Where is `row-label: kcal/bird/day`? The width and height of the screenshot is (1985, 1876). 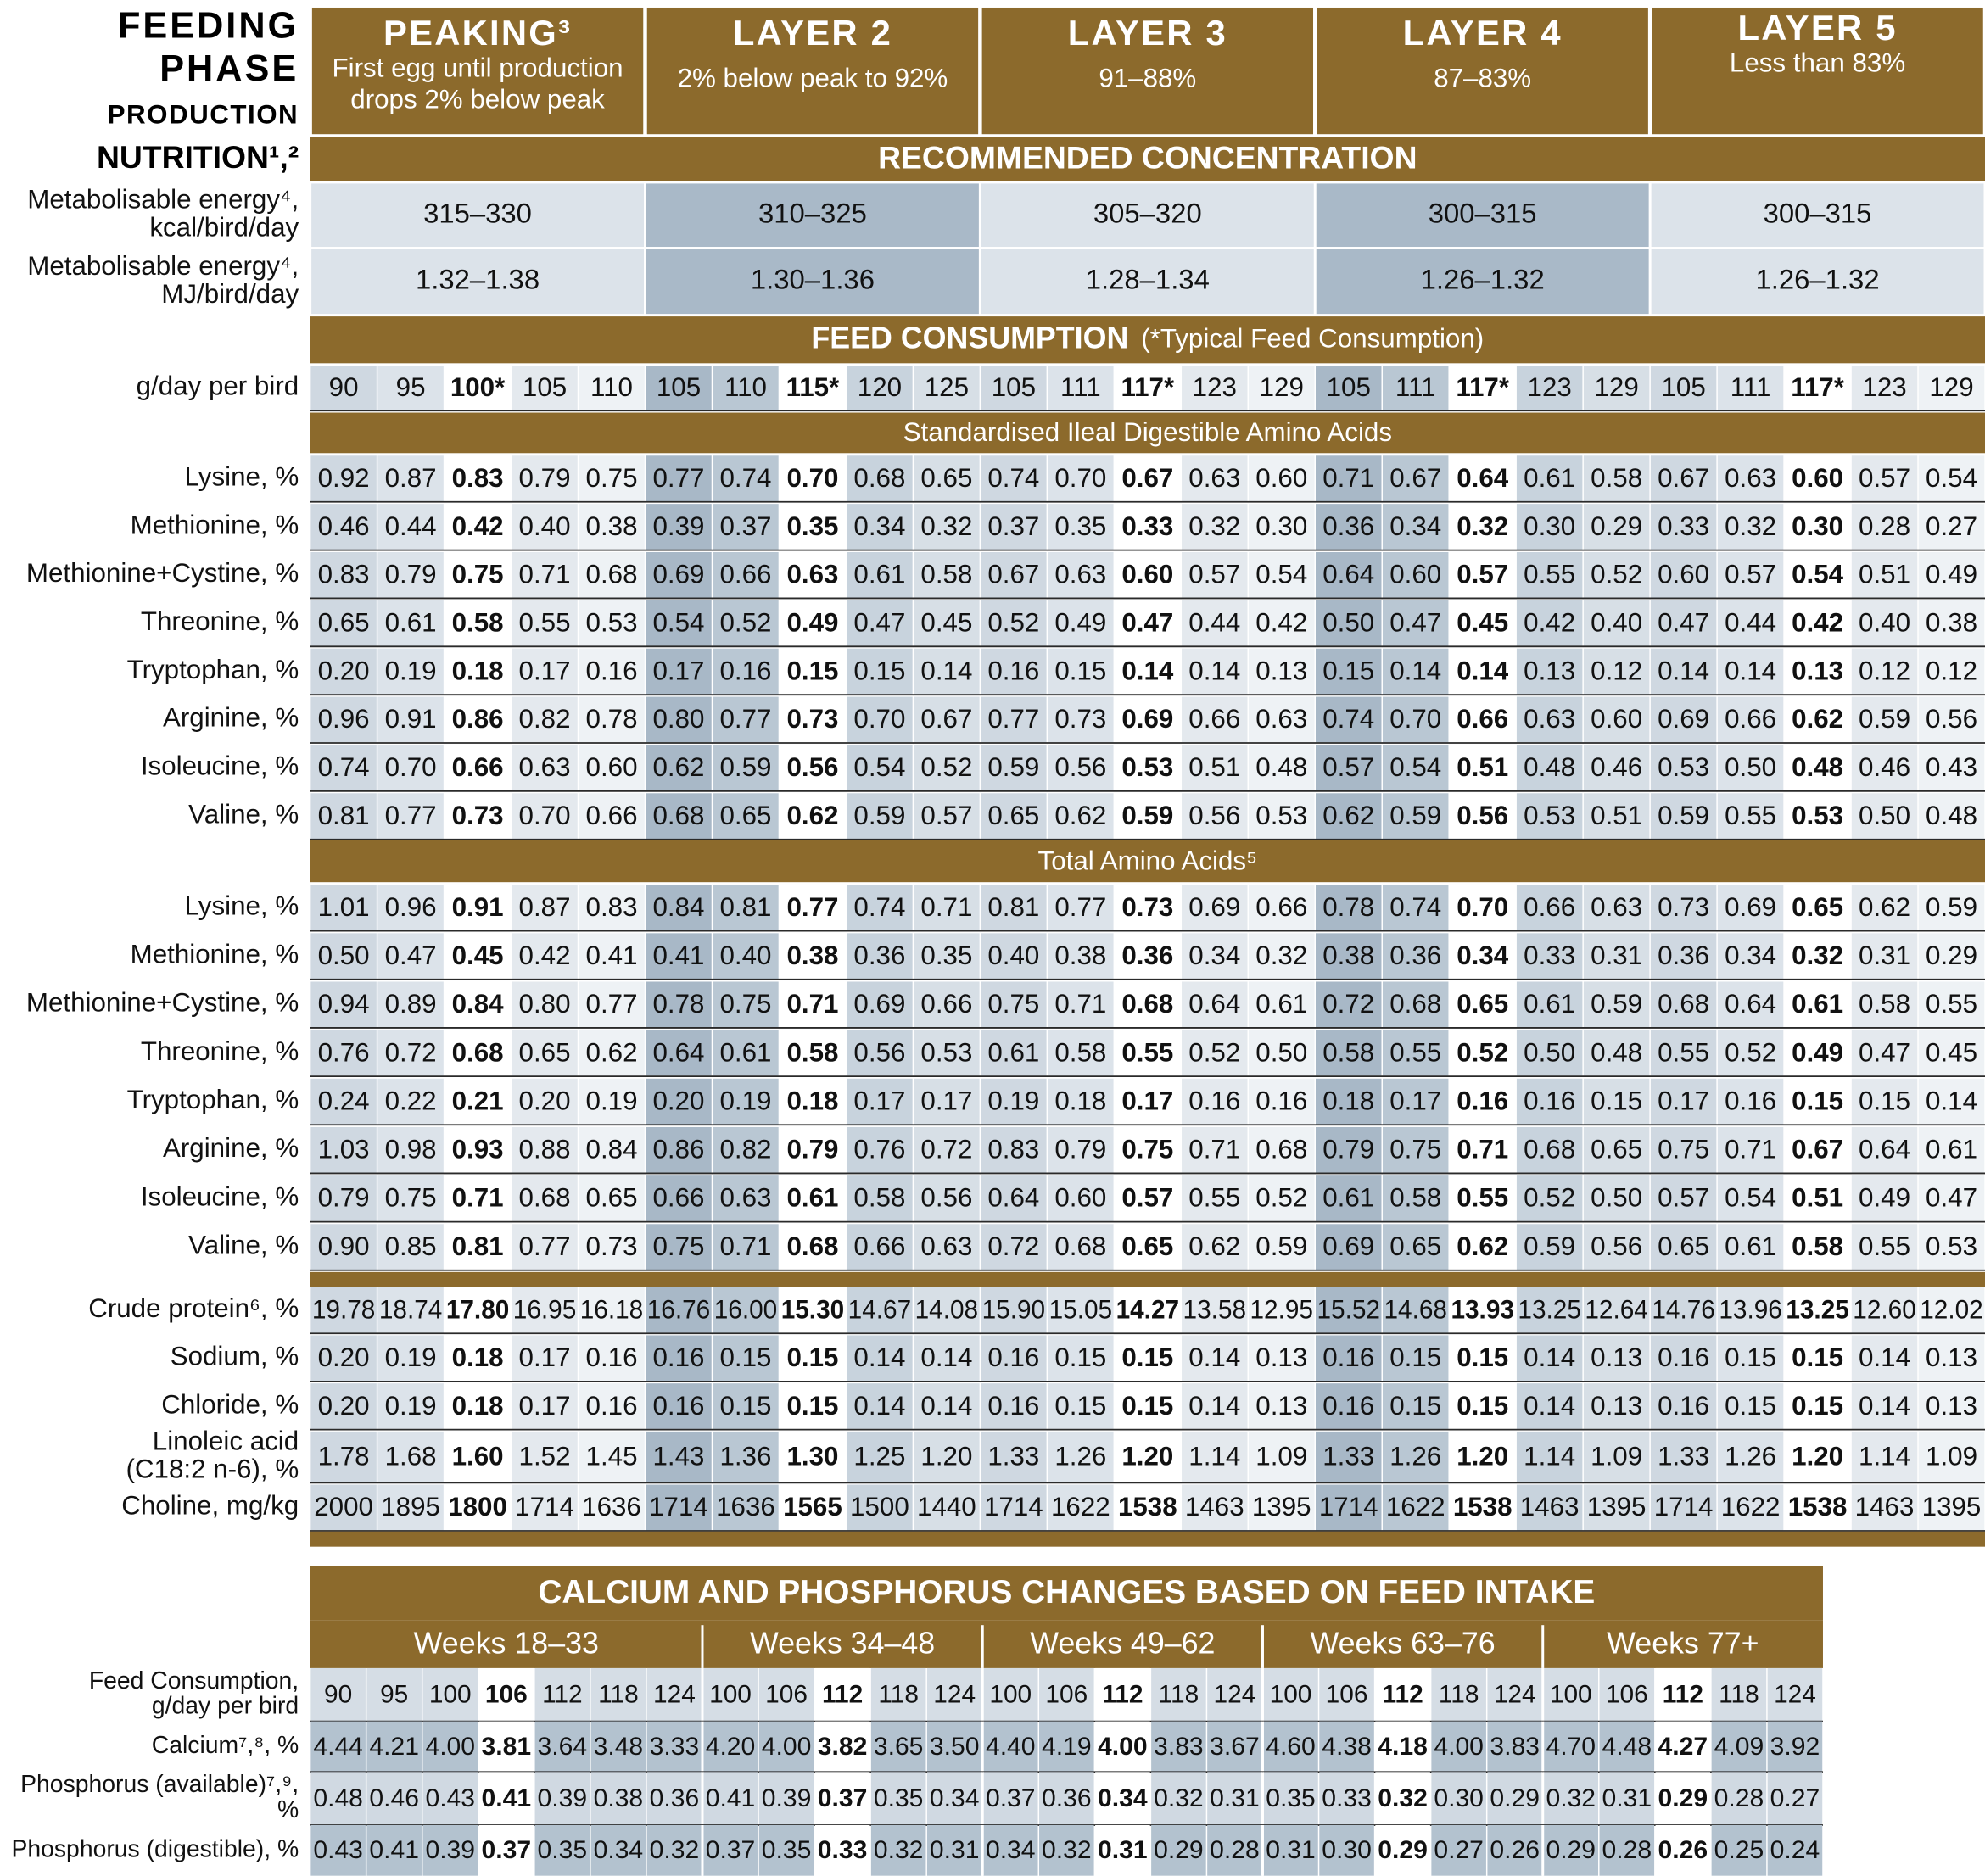
row-label: kcal/bird/day is located at coordinates (224, 227).